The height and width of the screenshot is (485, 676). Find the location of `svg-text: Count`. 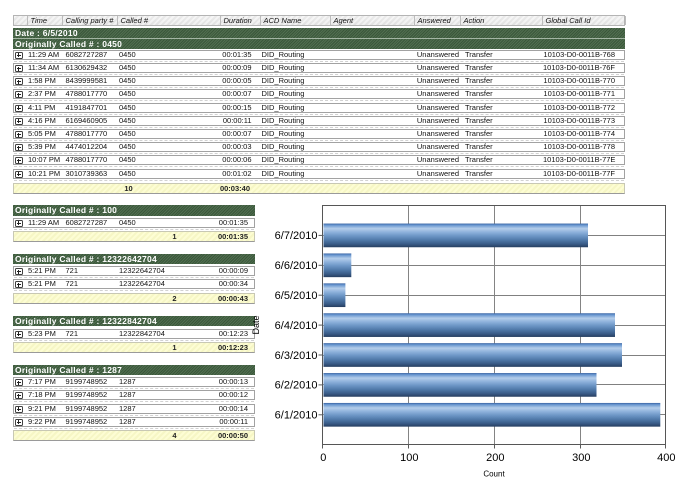

svg-text: Count is located at coordinates (494, 474).